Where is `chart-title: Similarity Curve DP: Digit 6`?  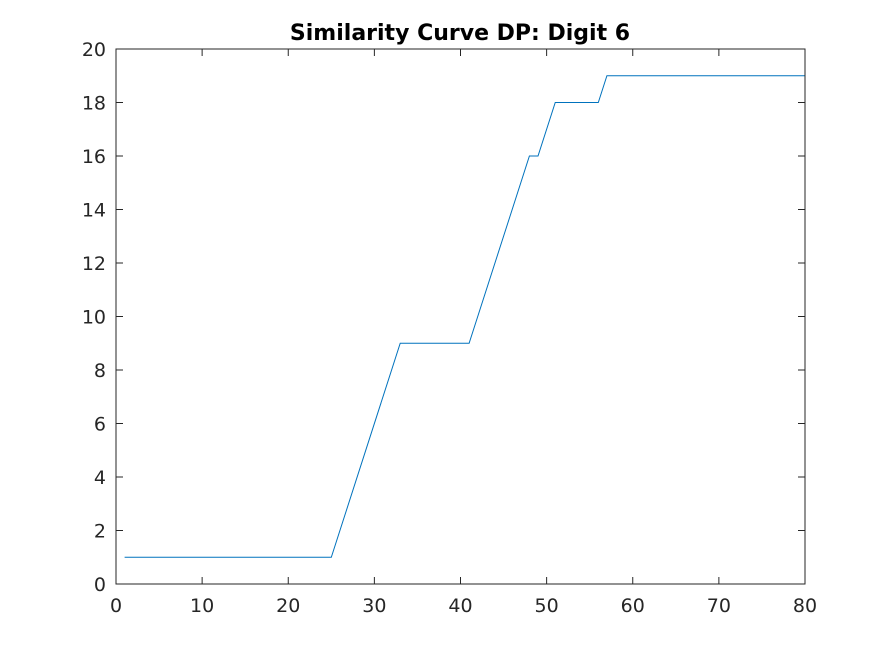 chart-title: Similarity Curve DP: Digit 6 is located at coordinates (460, 33).